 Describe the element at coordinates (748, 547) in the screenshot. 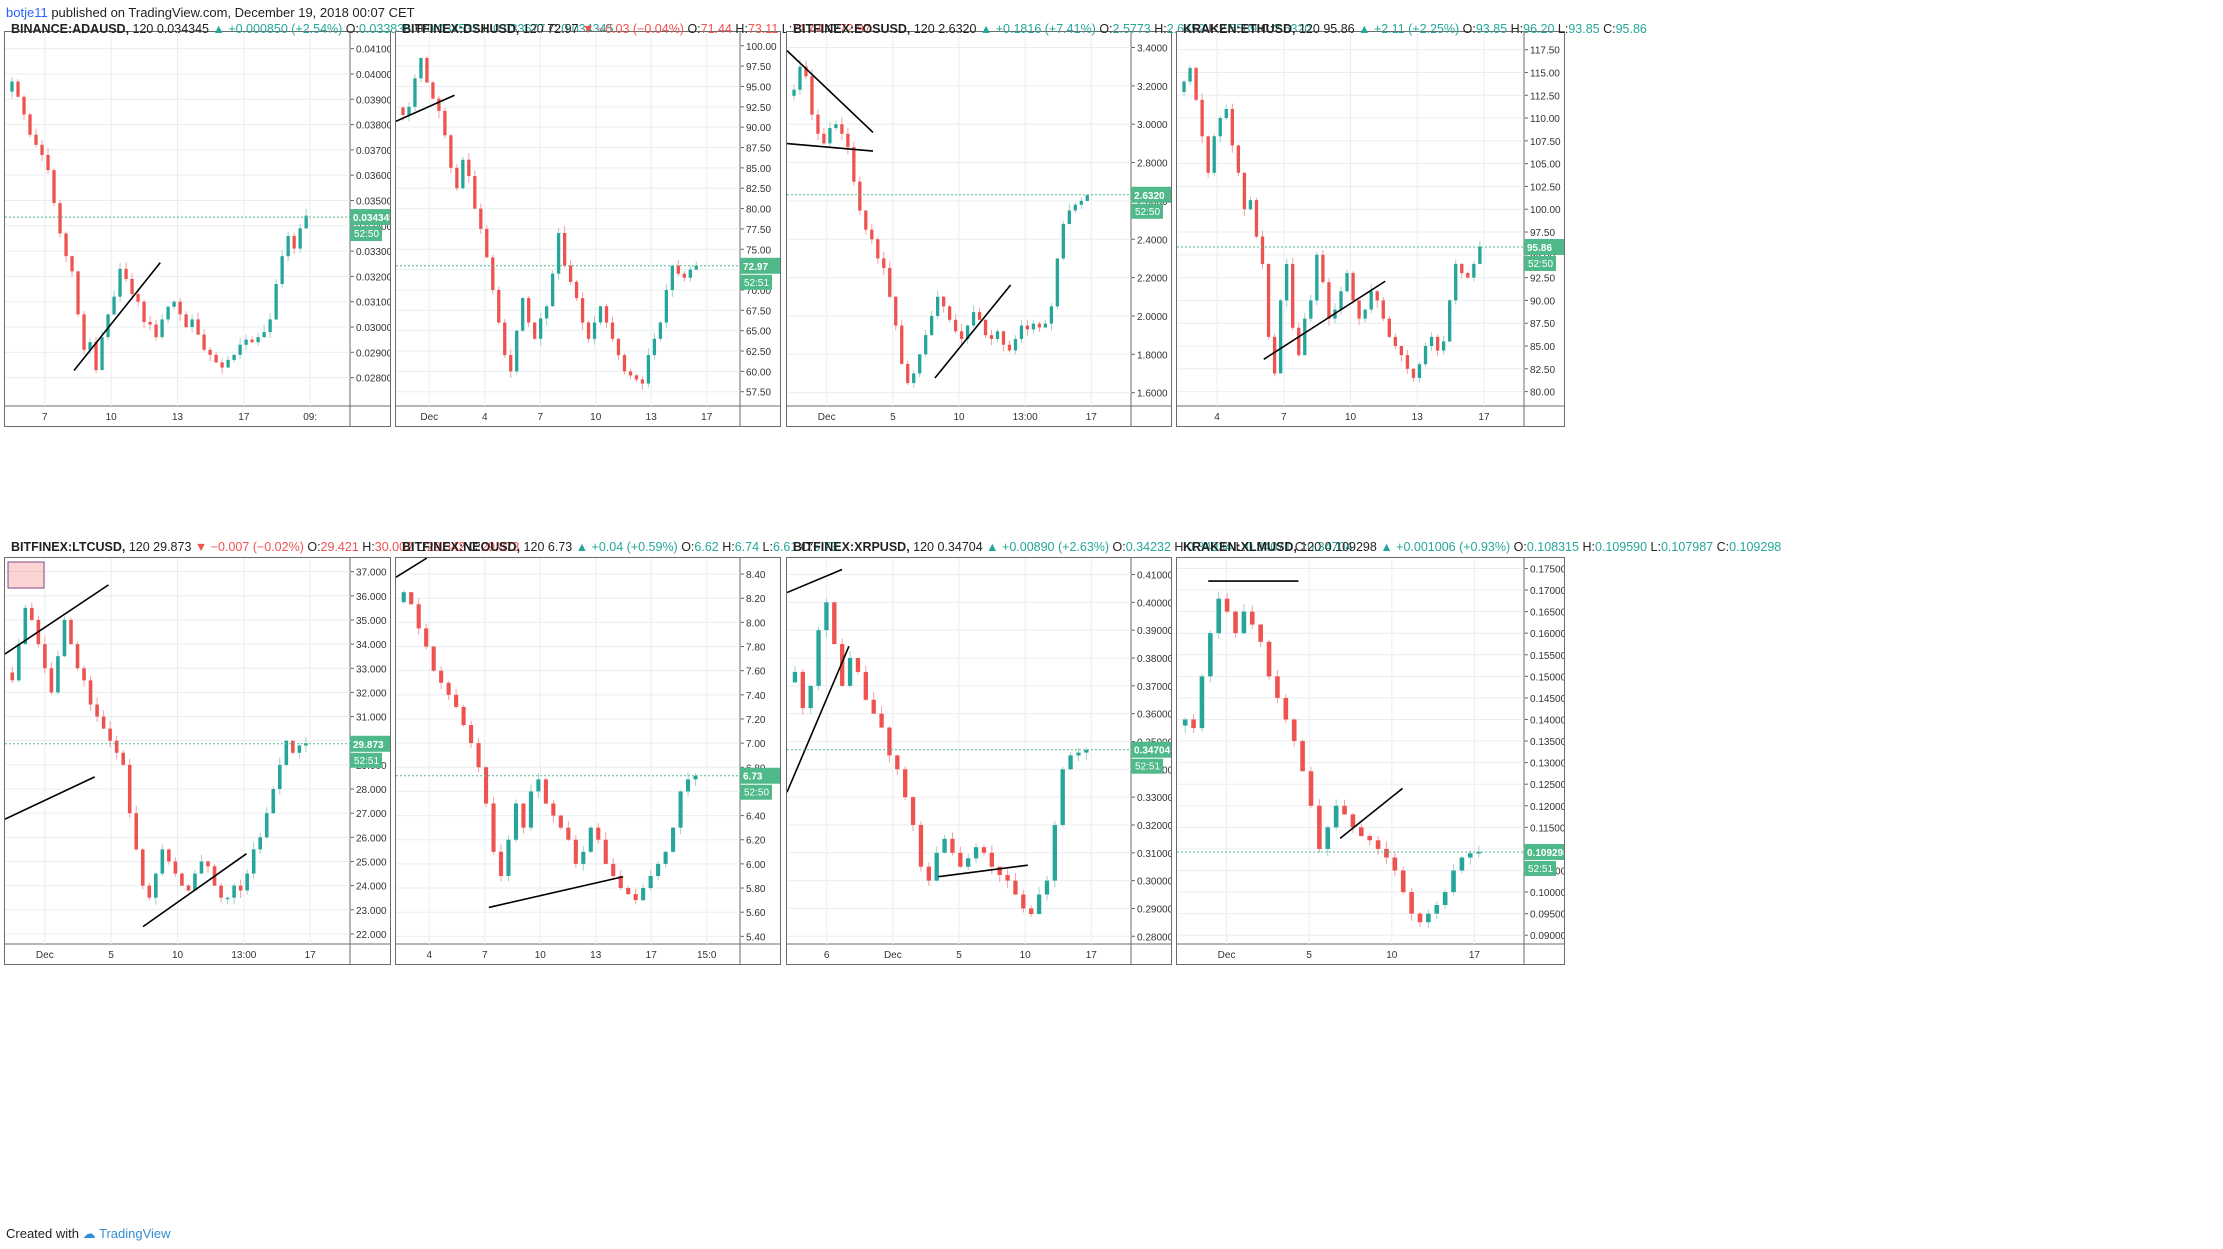

I see `header-high: 6.74` at that location.